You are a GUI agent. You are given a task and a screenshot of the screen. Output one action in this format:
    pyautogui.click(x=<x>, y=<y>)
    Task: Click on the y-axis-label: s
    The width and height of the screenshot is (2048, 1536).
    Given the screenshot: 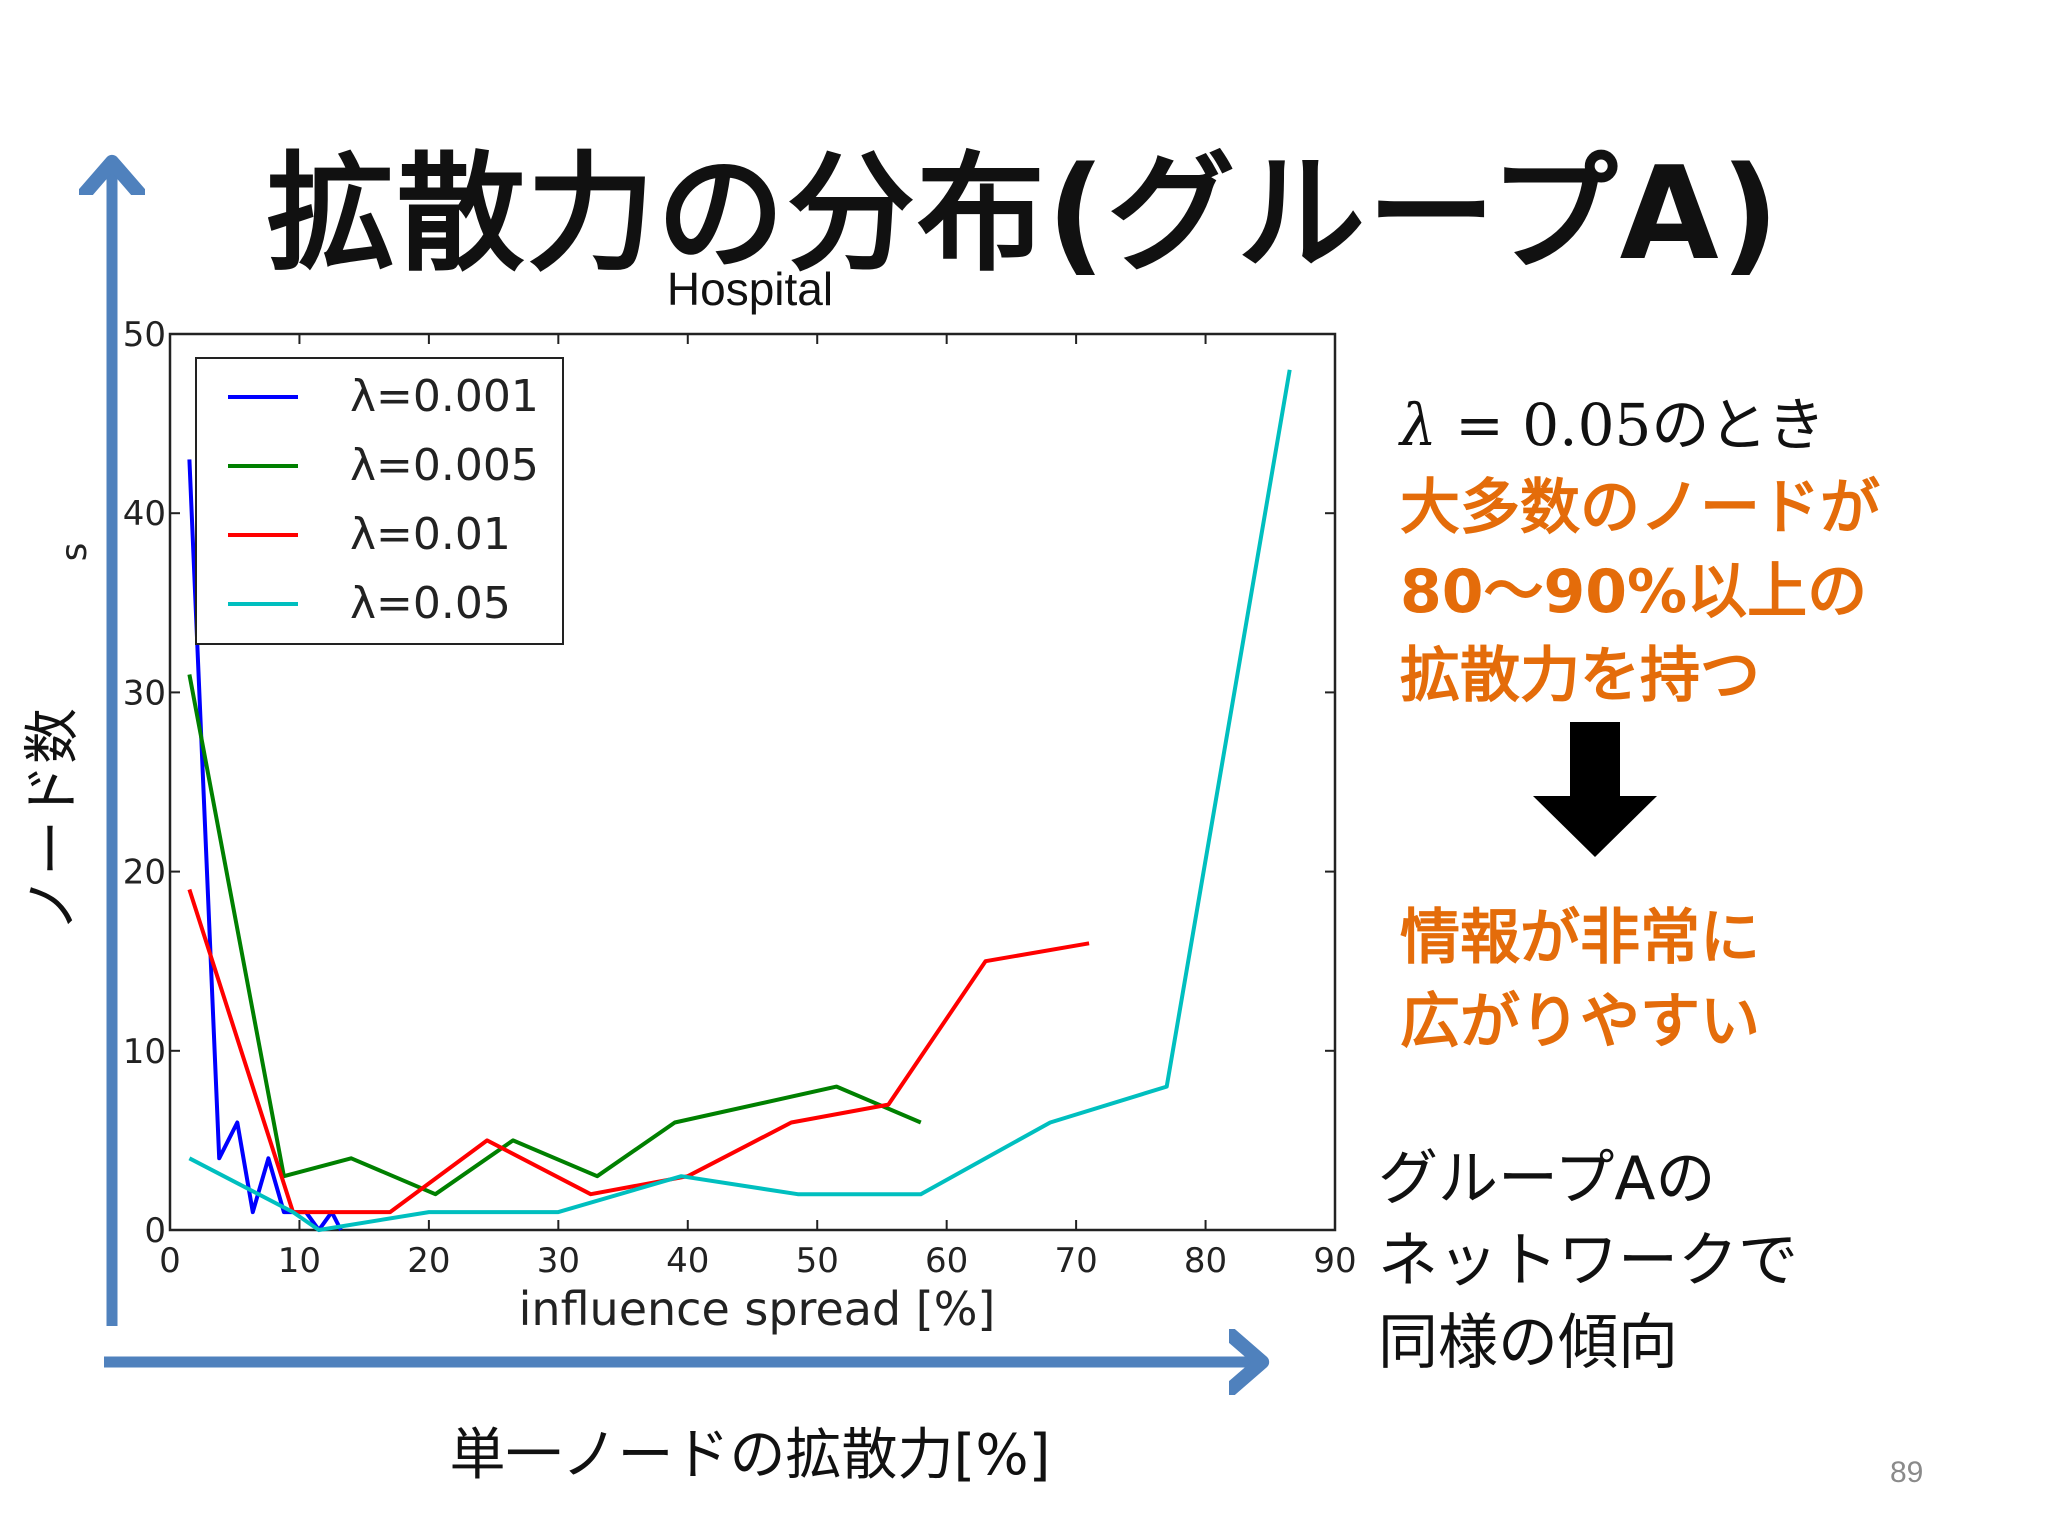 What is the action you would take?
    pyautogui.click(x=74, y=552)
    